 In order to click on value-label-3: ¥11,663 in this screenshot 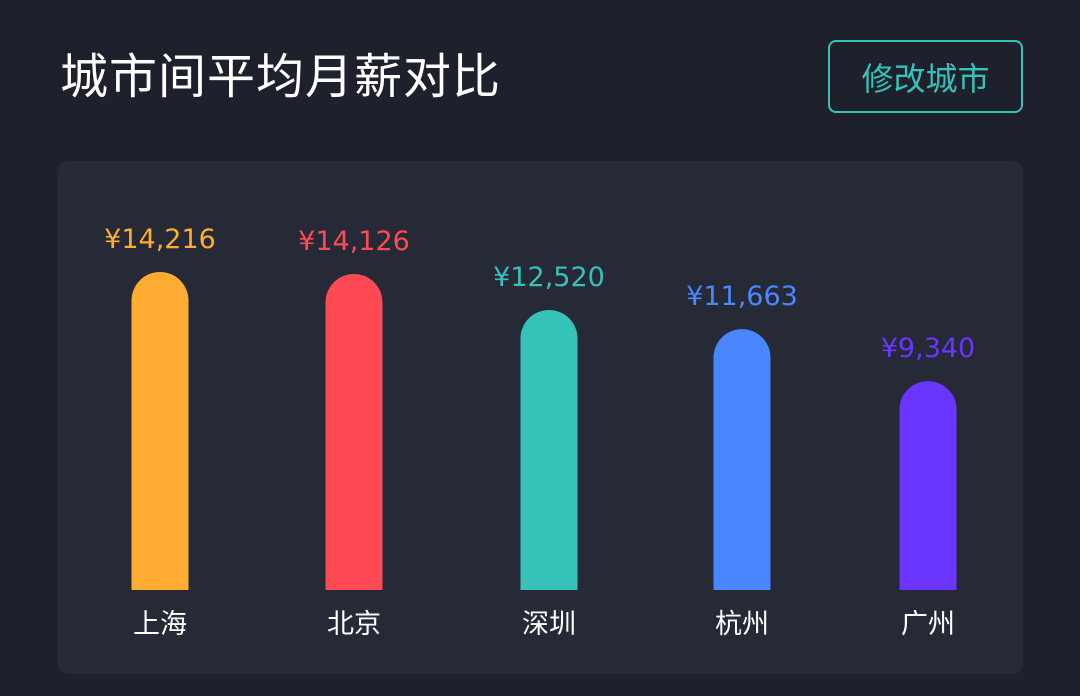, I will do `click(742, 296)`.